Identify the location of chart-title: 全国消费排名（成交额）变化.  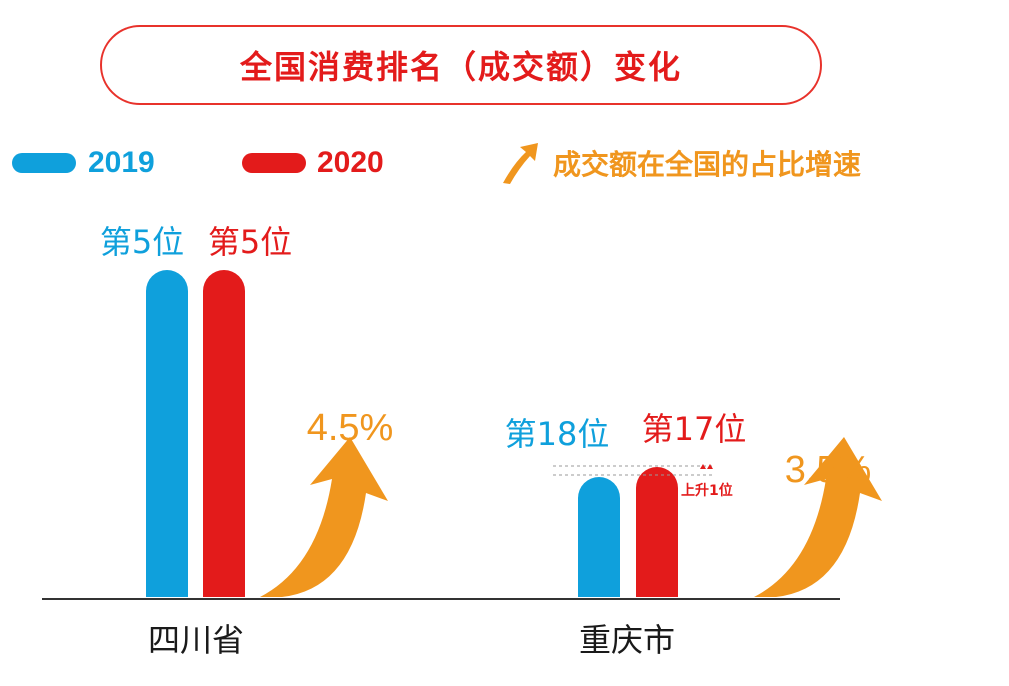
(460, 67).